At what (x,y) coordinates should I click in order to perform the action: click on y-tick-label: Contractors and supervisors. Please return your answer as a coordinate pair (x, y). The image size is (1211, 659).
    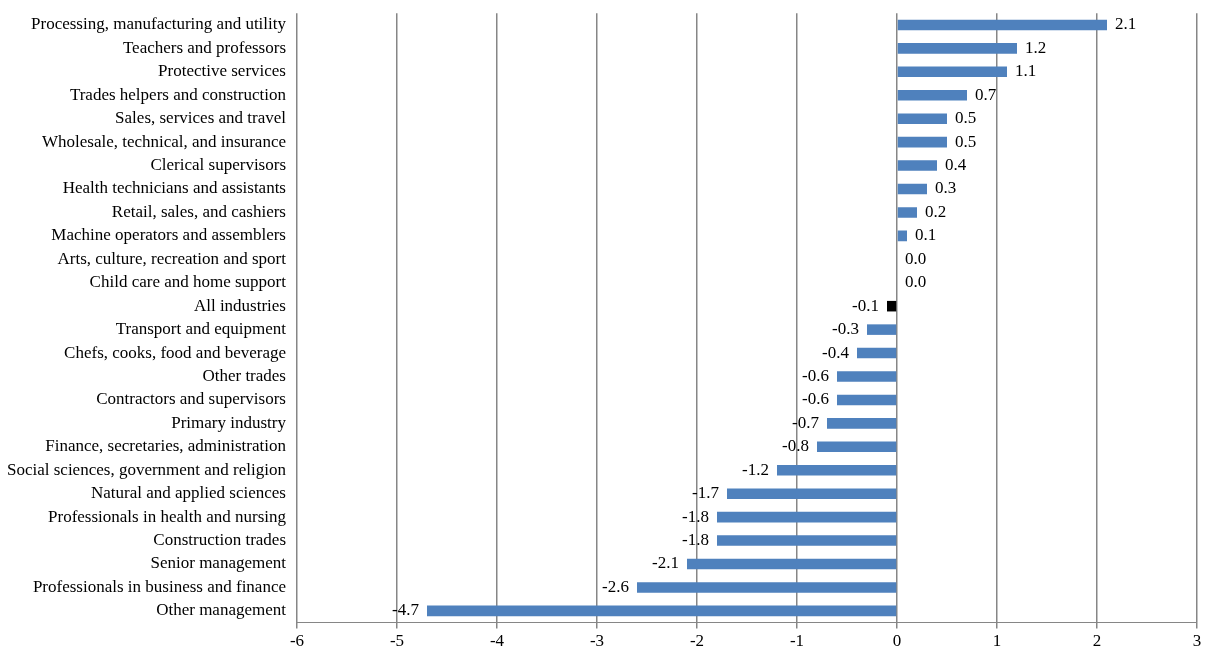
    Looking at the image, I should click on (191, 399).